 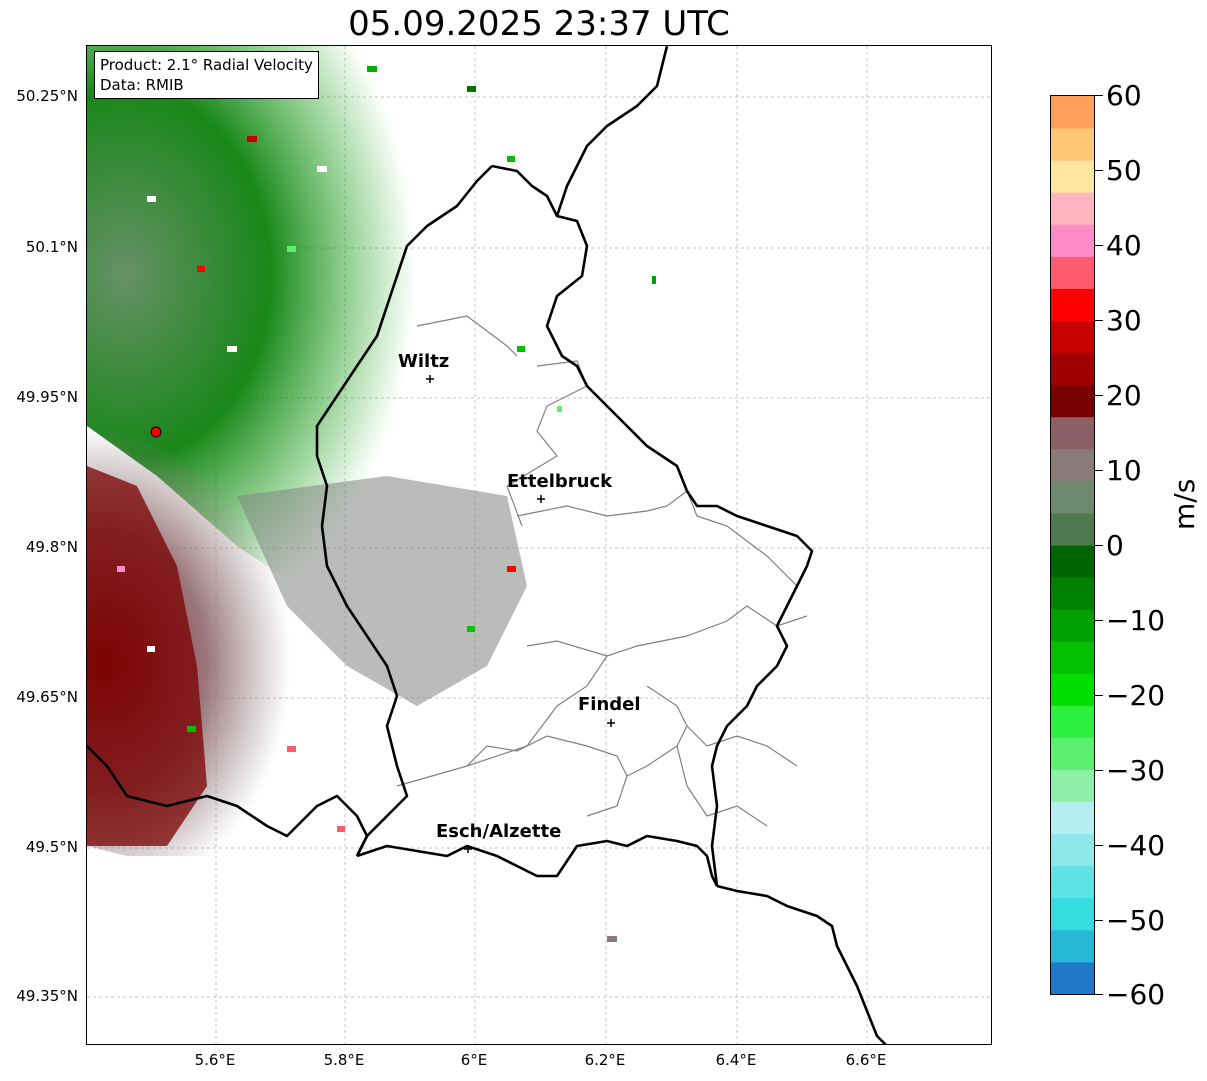 What do you see at coordinates (1124, 395) in the screenshot?
I see `colorbar-label-20: 20` at bounding box center [1124, 395].